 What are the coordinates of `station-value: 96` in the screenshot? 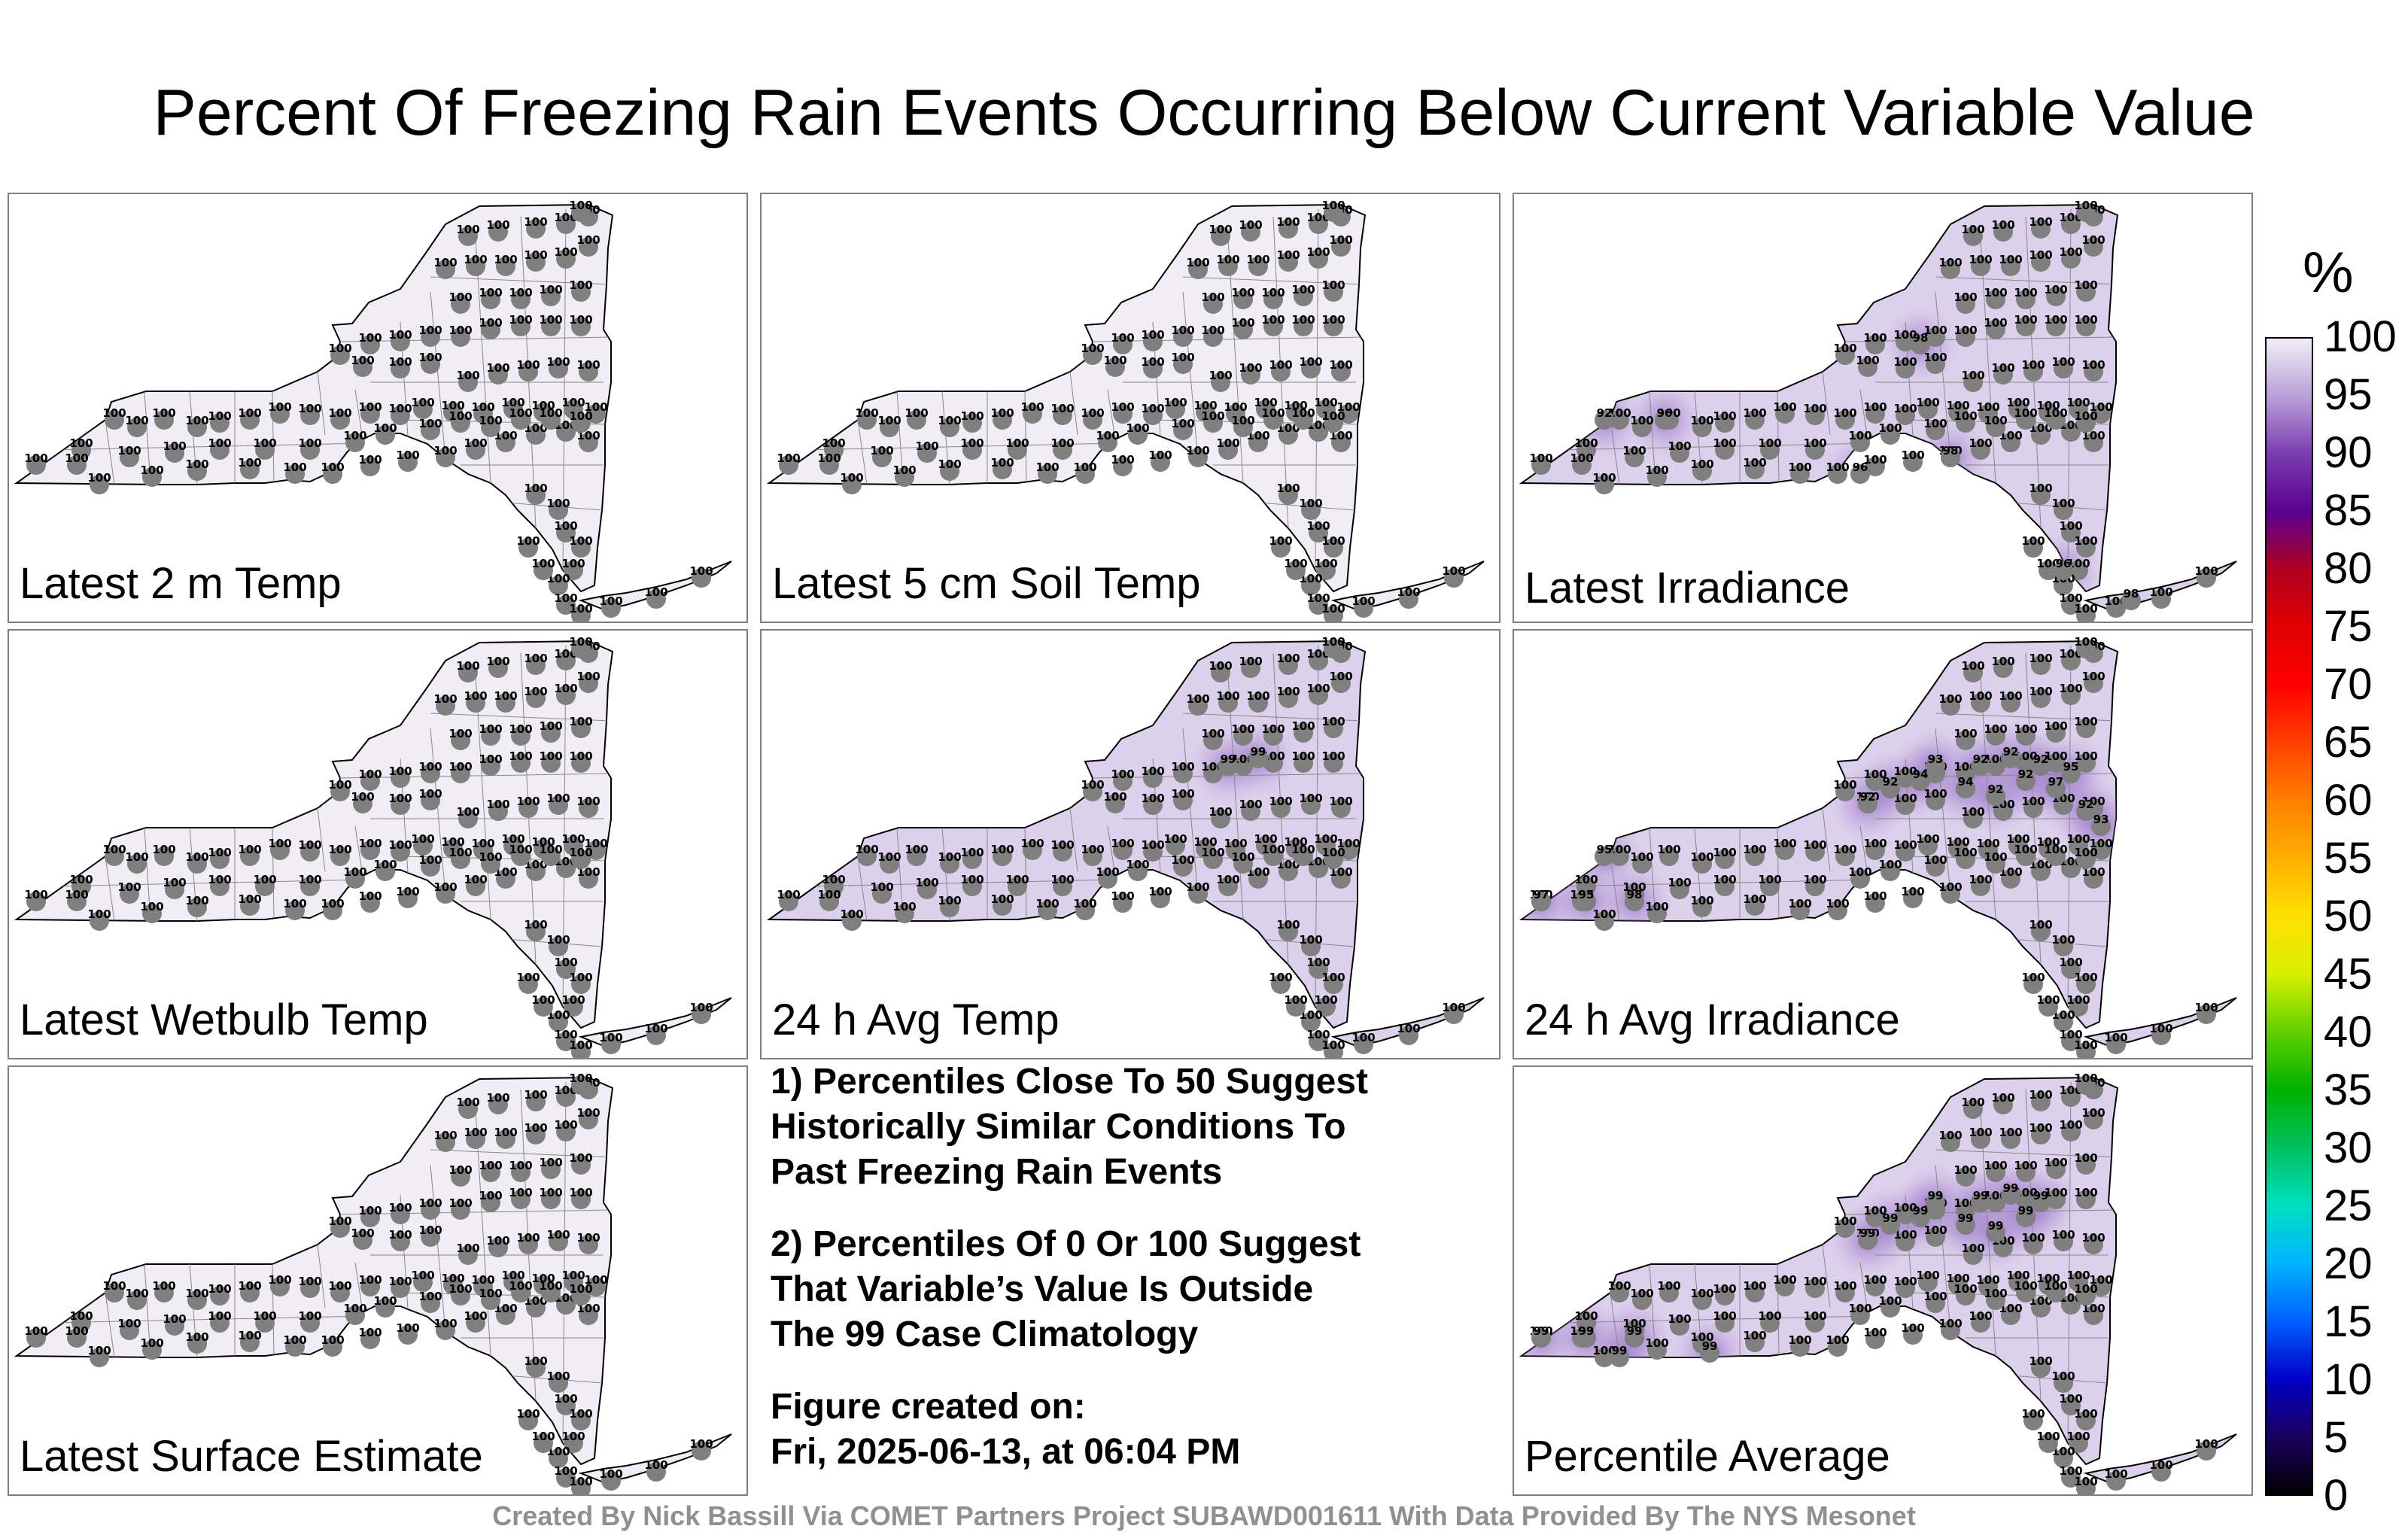 It's located at (2064, 563).